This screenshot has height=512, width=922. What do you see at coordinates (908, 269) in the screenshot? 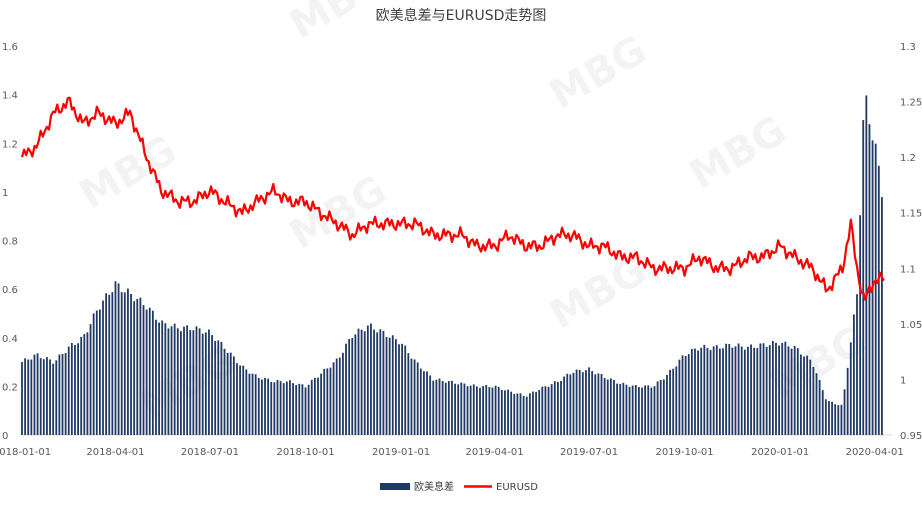
I see `right-tick-label: 1.1` at bounding box center [908, 269].